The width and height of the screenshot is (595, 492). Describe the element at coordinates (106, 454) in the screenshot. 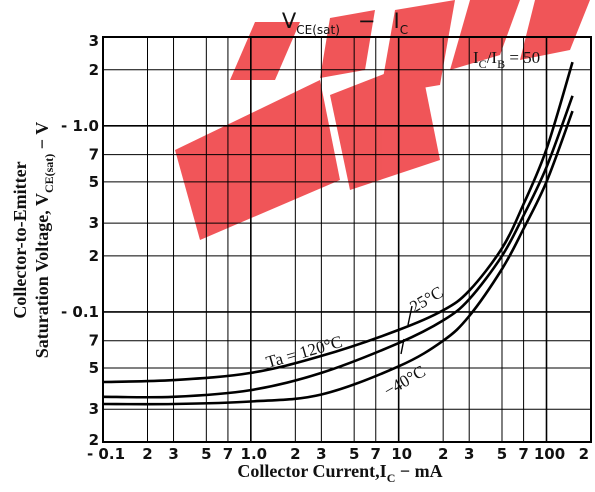

I see `x-tick-label: - 0.1` at that location.